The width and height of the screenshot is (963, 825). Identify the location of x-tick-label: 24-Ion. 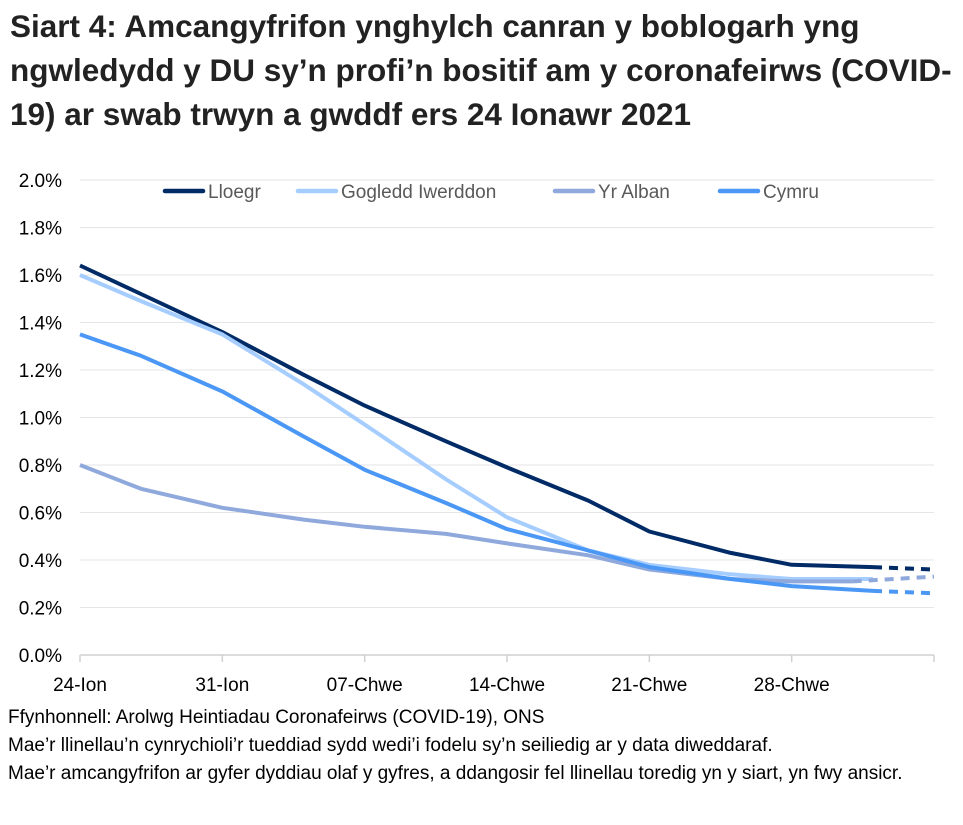
(80, 685).